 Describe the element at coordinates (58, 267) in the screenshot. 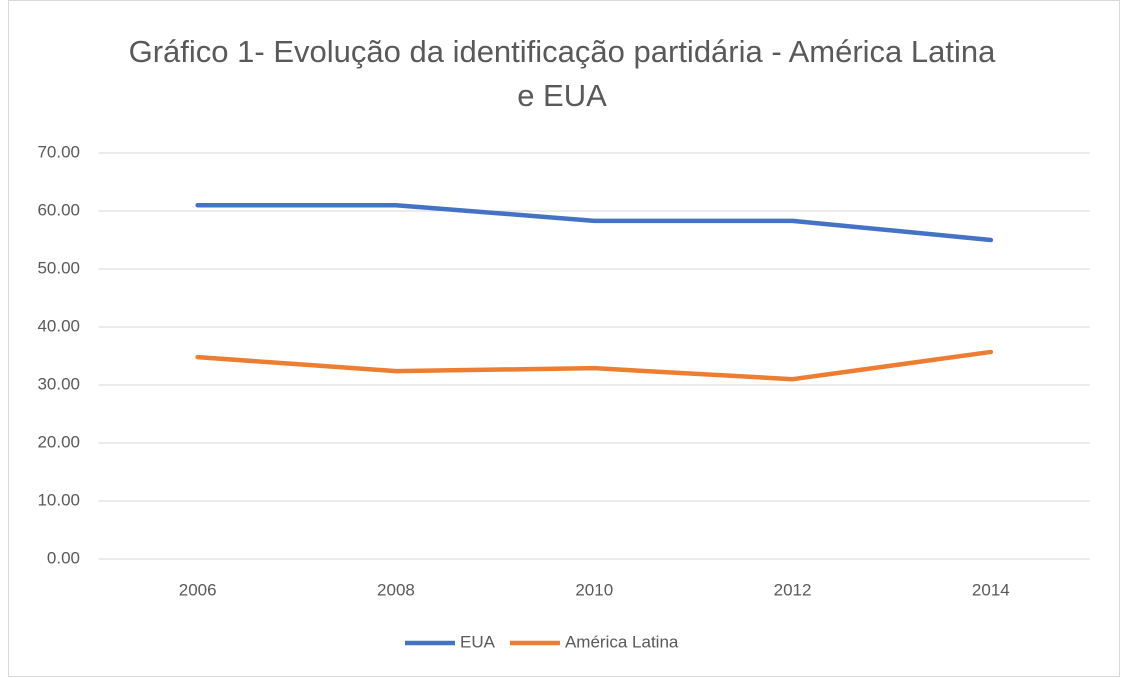

I see `y-tick-label: 50.00` at that location.